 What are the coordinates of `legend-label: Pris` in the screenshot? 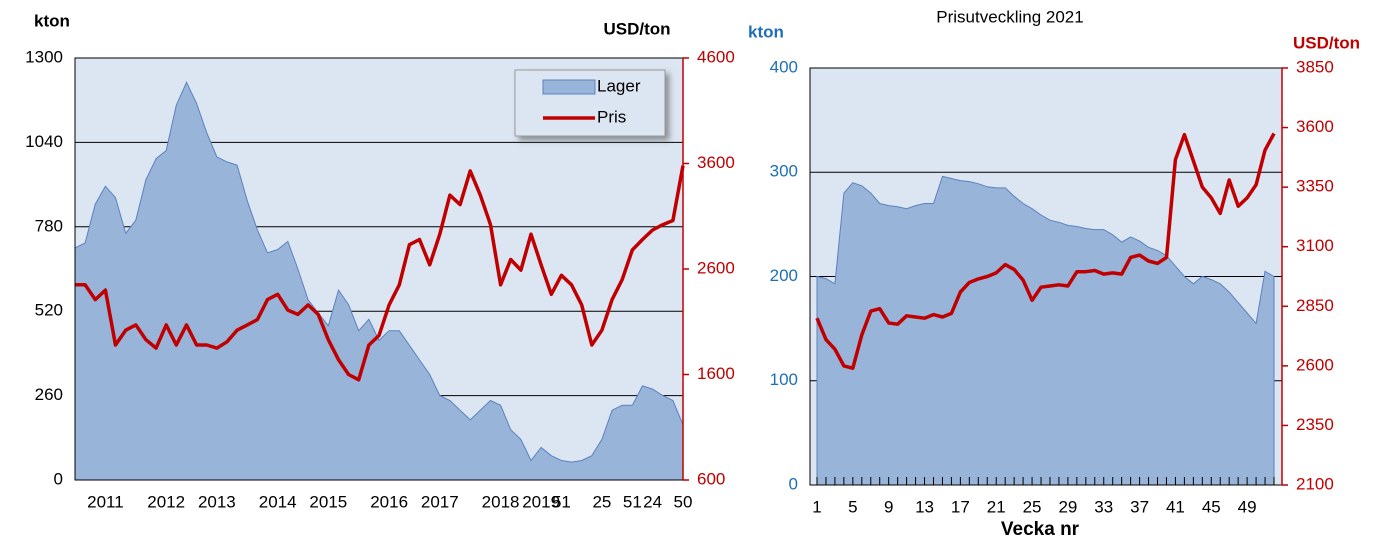 It's located at (611, 116).